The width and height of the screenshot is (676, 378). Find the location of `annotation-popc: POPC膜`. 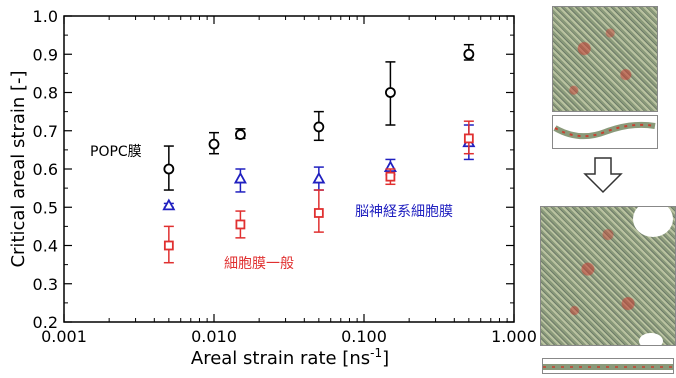

annotation-popc: POPC膜 is located at coordinates (116, 152).